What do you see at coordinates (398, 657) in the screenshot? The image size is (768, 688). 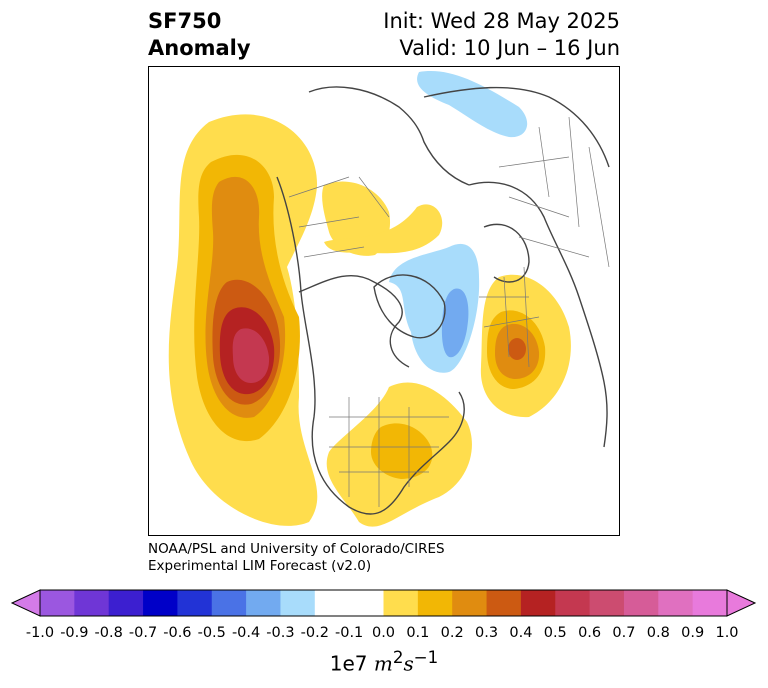 I see `units-sup1: 2` at bounding box center [398, 657].